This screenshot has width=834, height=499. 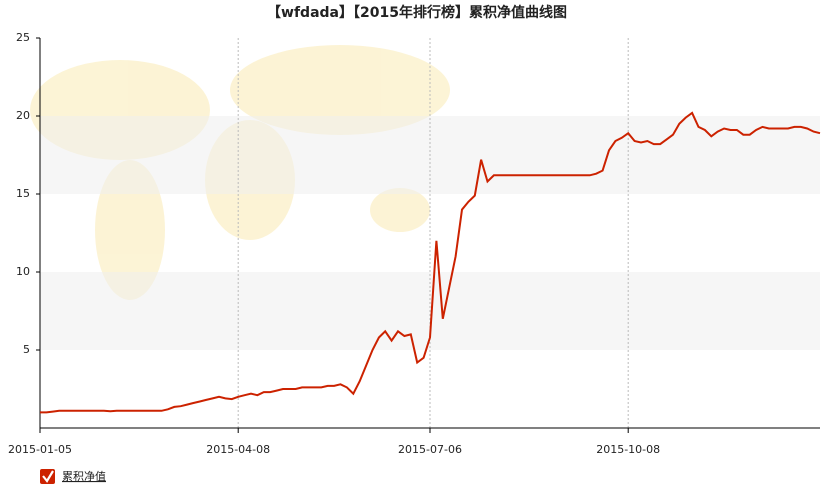 I want to click on x-tick-label: 2015-10-08, so click(x=628, y=449).